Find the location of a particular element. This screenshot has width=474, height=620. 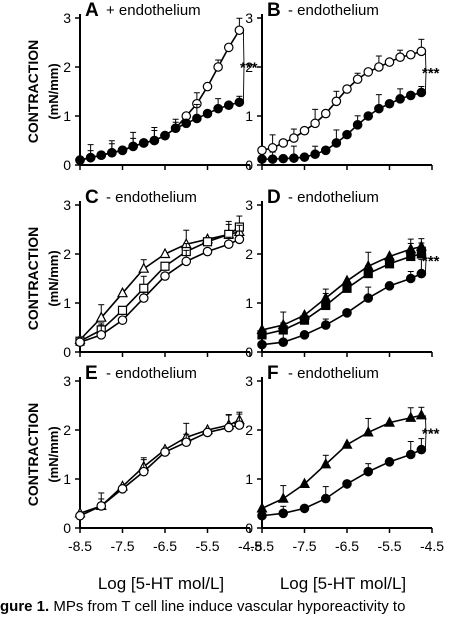

panel-letter: B is located at coordinates (274, 10).